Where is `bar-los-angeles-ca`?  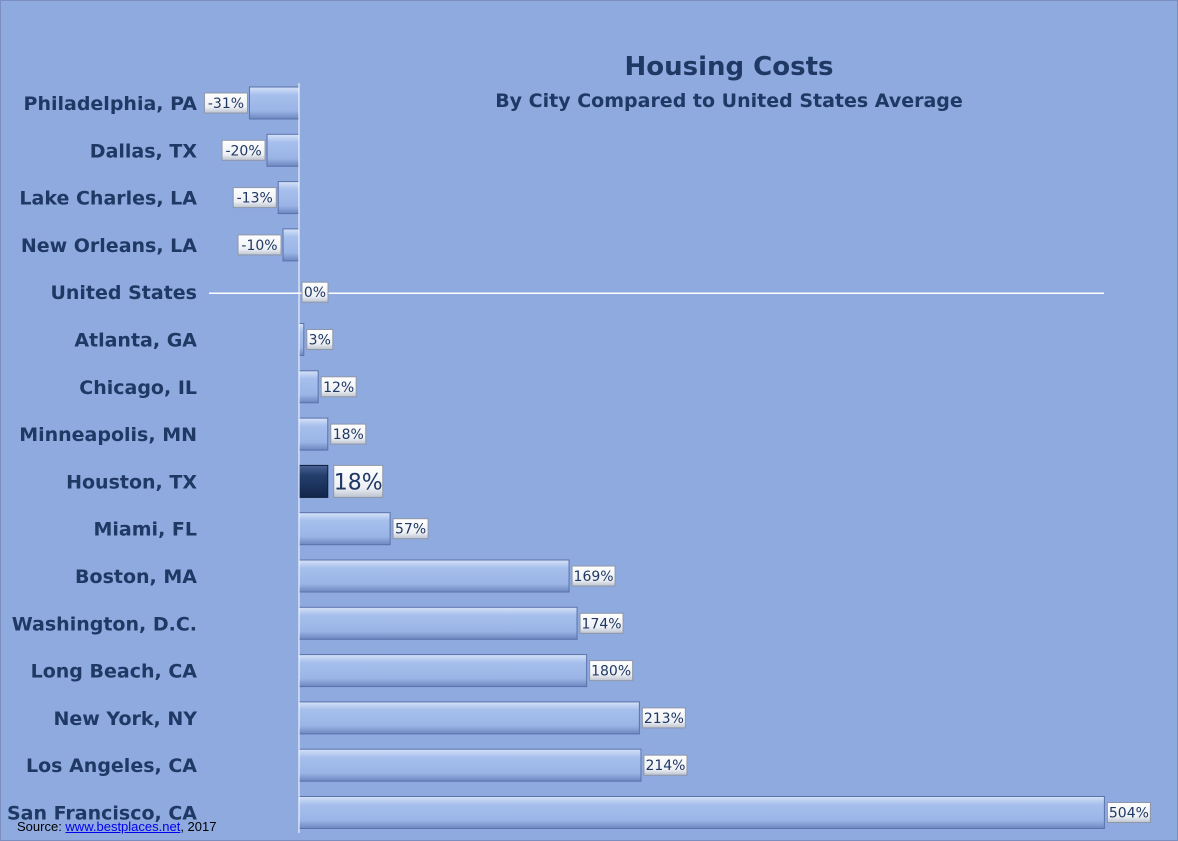
bar-los-angeles-ca is located at coordinates (470, 765).